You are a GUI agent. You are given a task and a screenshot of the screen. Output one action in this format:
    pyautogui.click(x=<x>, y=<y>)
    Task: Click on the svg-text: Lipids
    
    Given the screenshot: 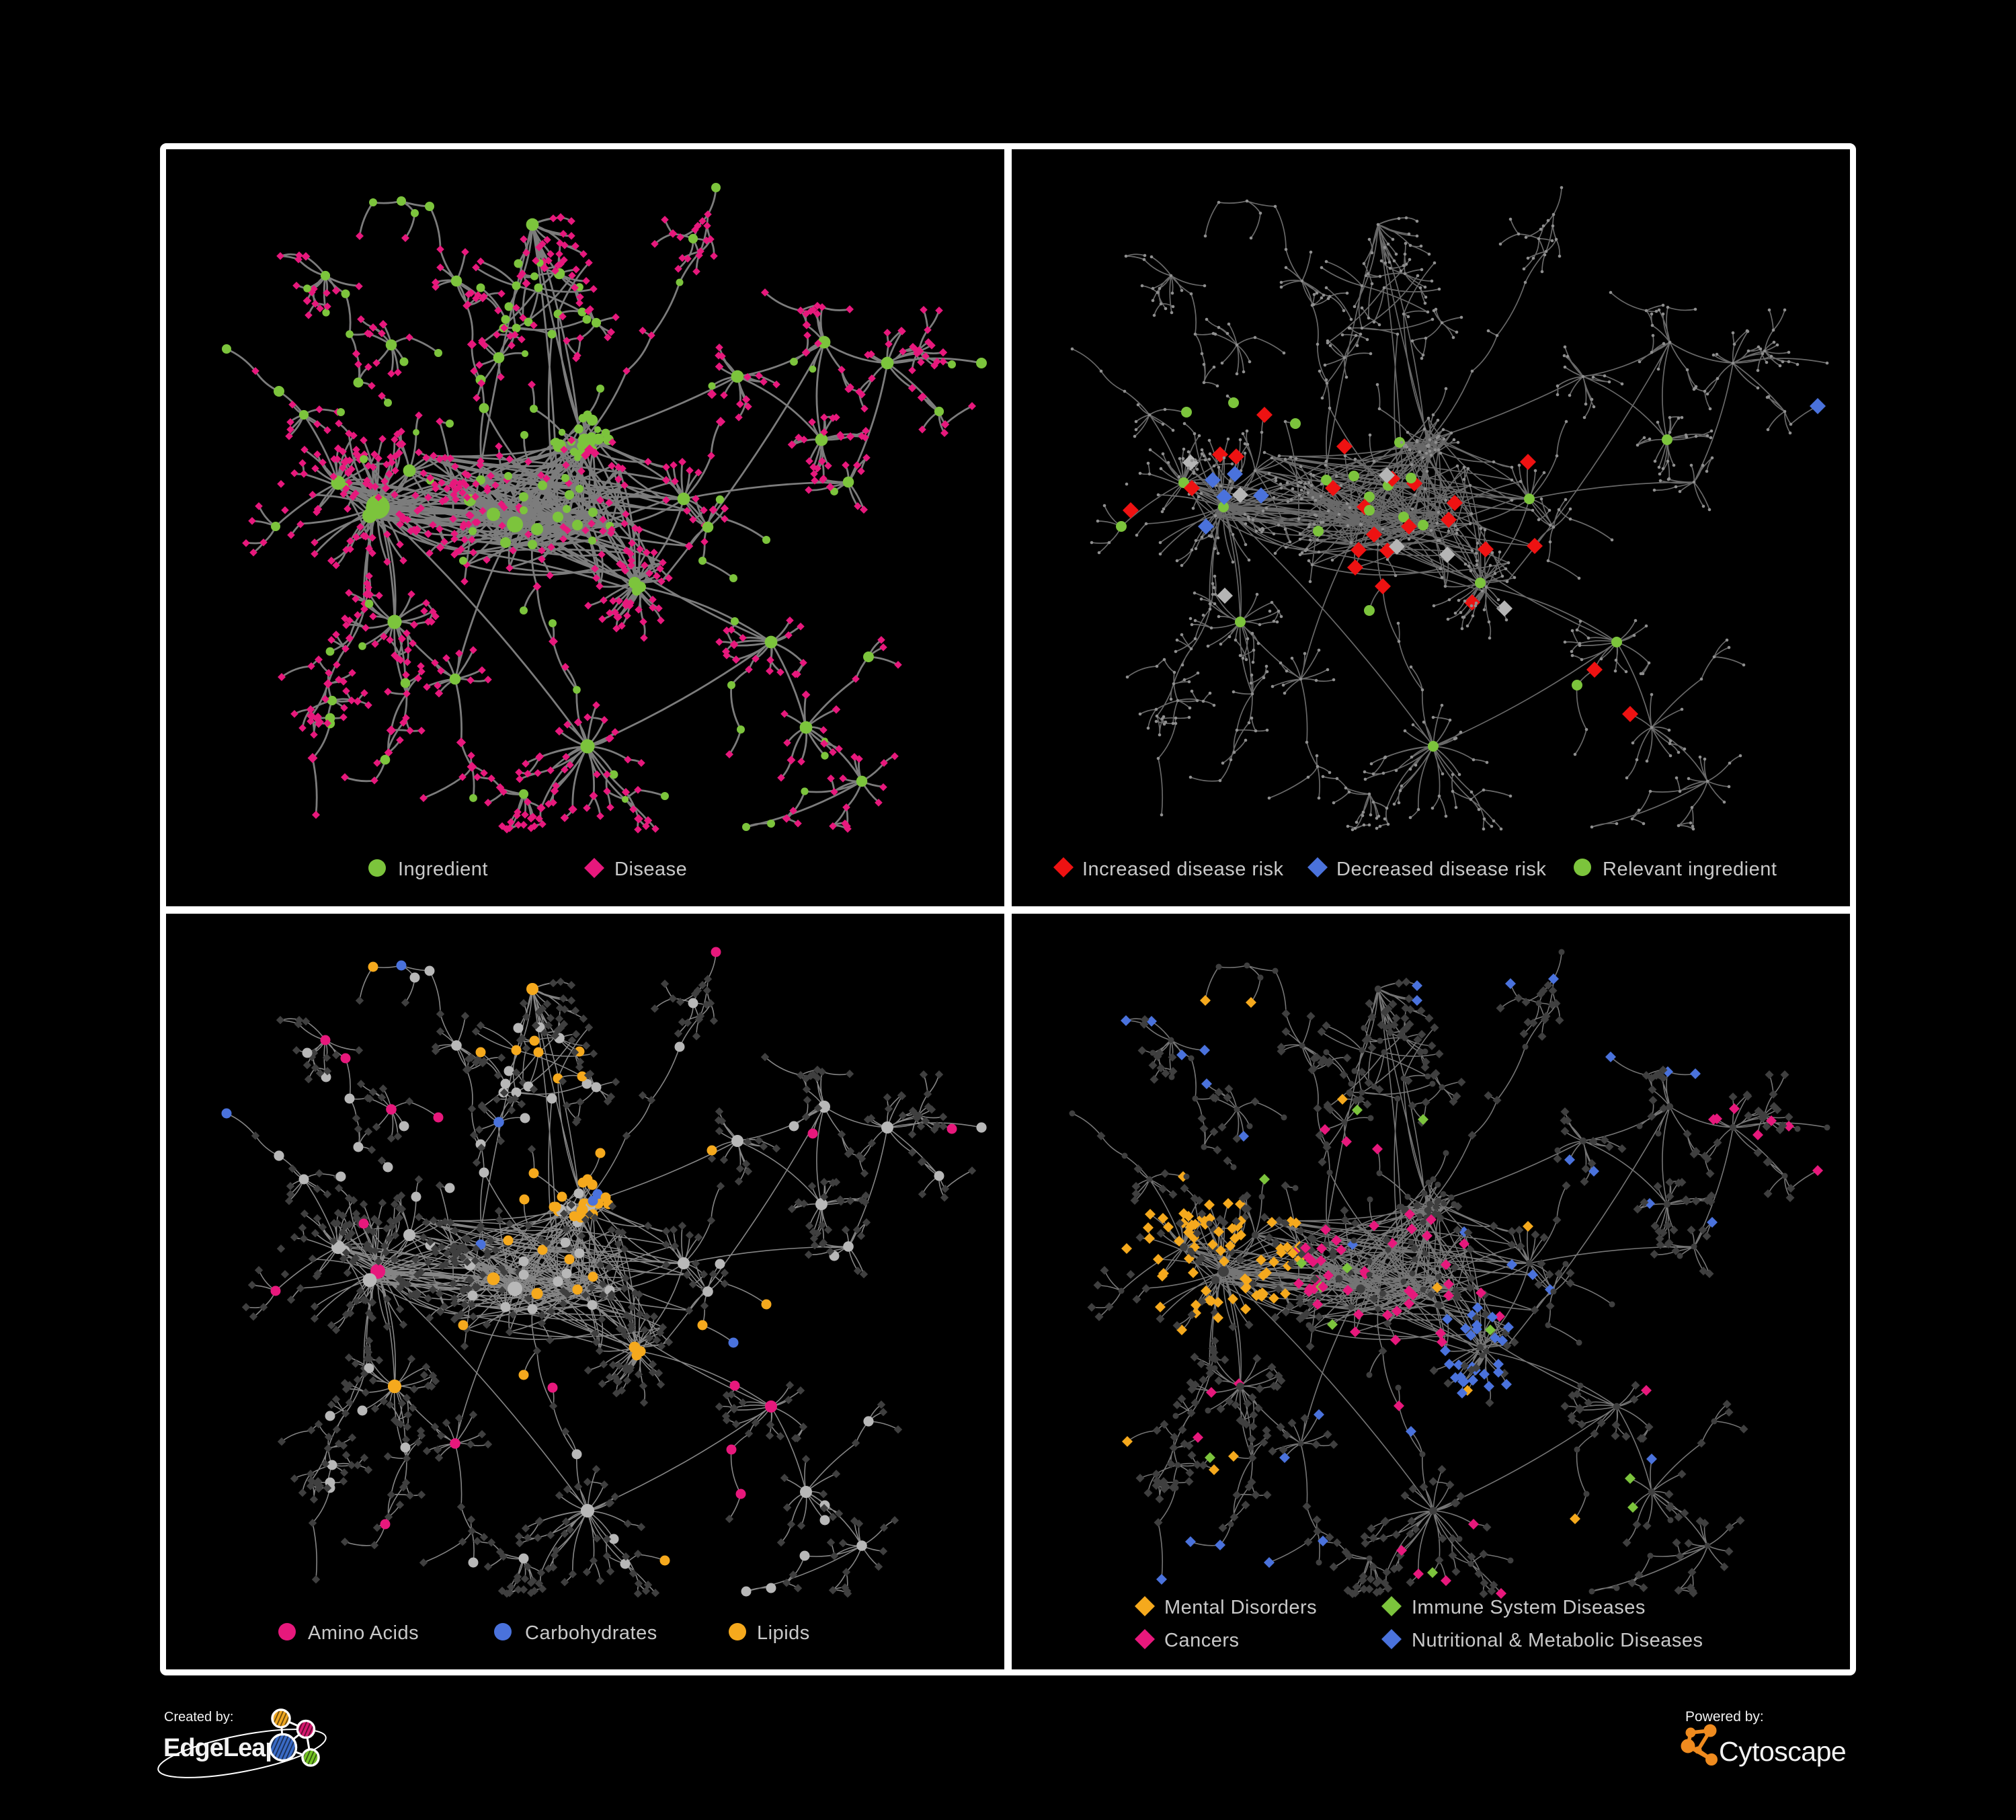 What is the action you would take?
    pyautogui.click(x=783, y=1633)
    